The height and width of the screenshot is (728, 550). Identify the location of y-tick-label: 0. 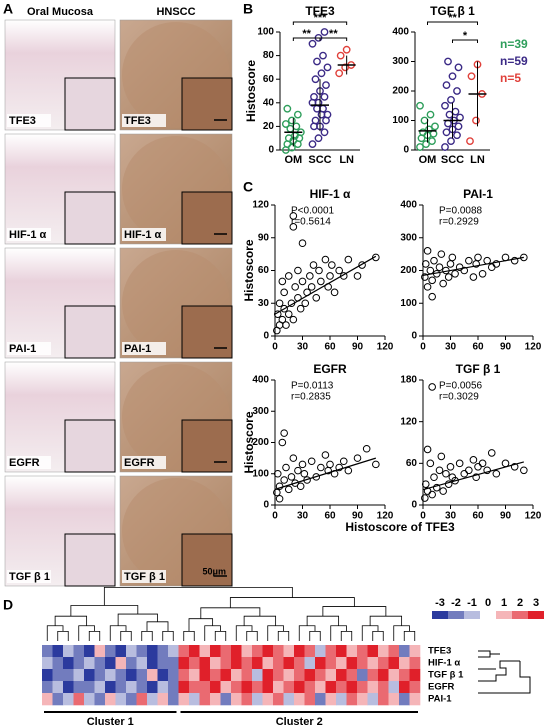
(266, 505).